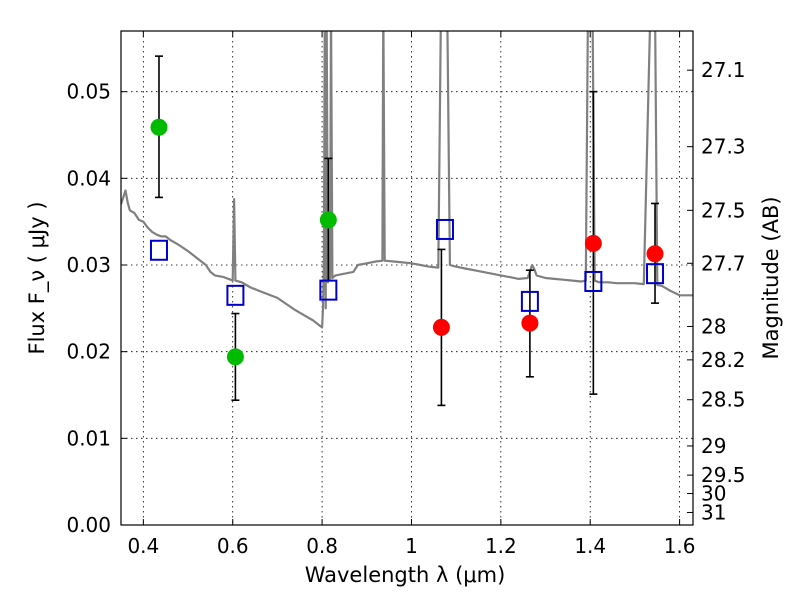 The height and width of the screenshot is (600, 800). What do you see at coordinates (322, 546) in the screenshot?
I see `x-tick-label: 0.8` at bounding box center [322, 546].